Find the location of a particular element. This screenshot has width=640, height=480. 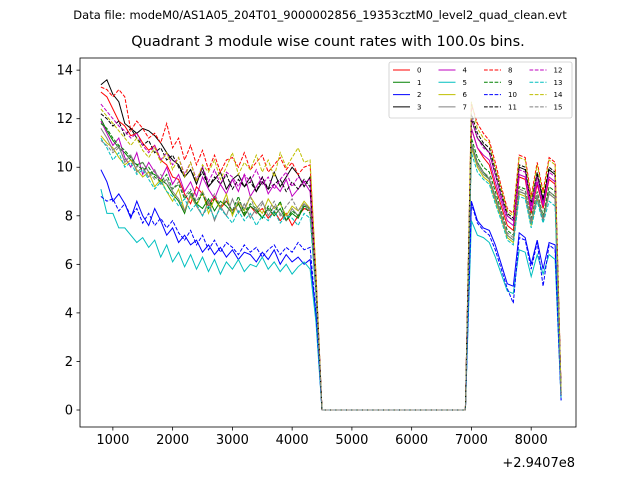

legend-label-13: 13 is located at coordinates (558, 83).